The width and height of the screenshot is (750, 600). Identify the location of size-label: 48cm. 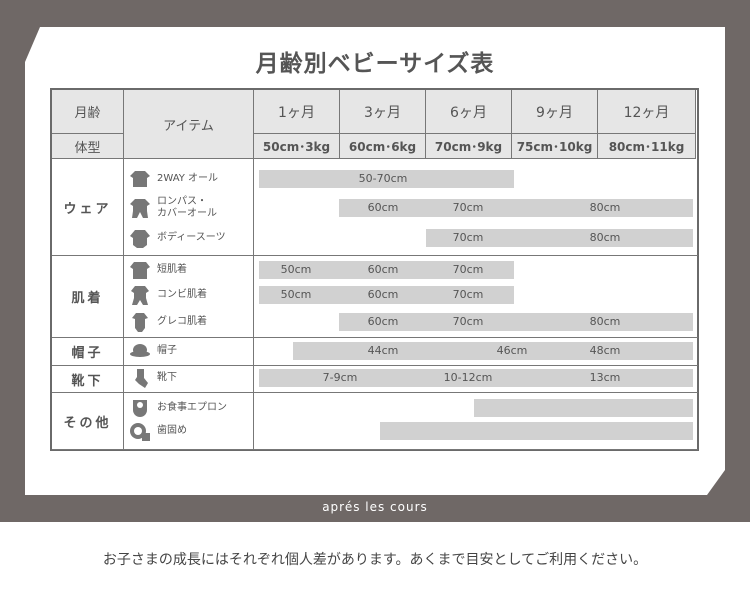
(605, 350).